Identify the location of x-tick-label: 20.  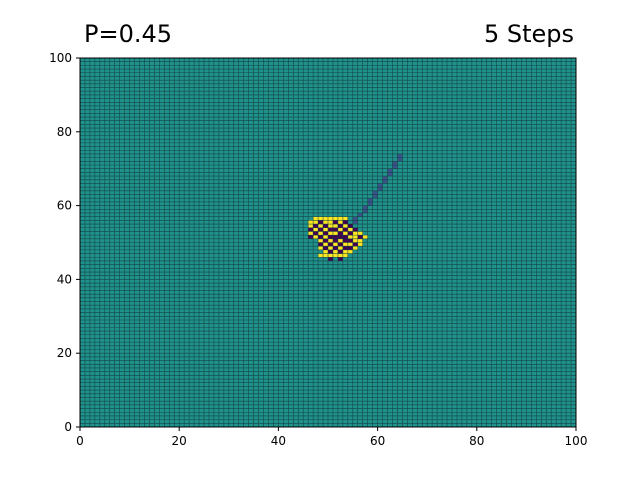
(179, 441).